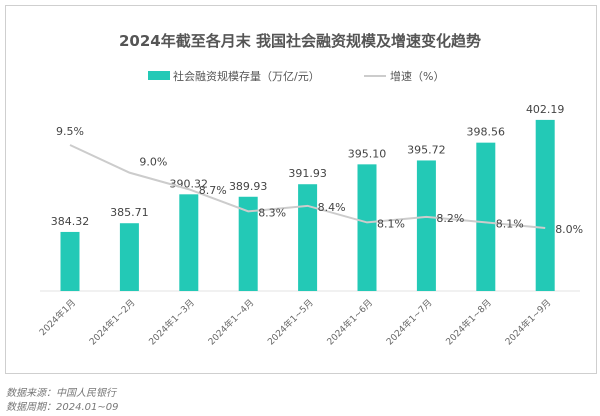  Describe the element at coordinates (409, 322) in the screenshot. I see `x-tick-label: 2024年1~7月` at that location.